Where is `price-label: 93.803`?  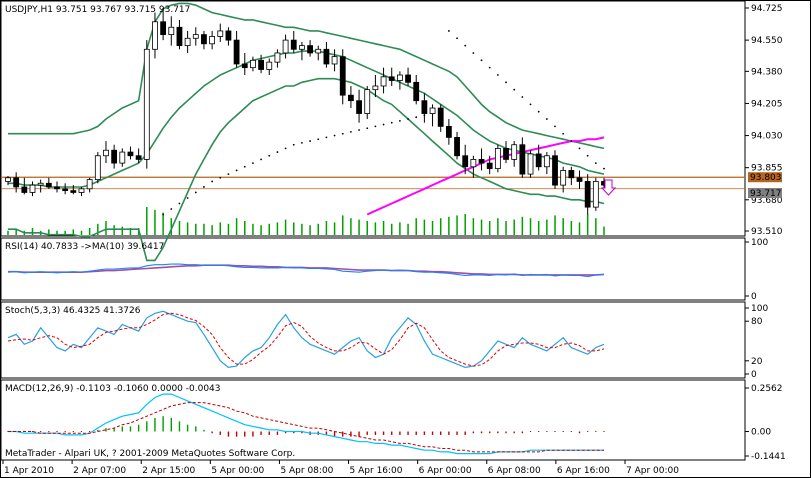
price-label: 93.803 is located at coordinates (766, 178).